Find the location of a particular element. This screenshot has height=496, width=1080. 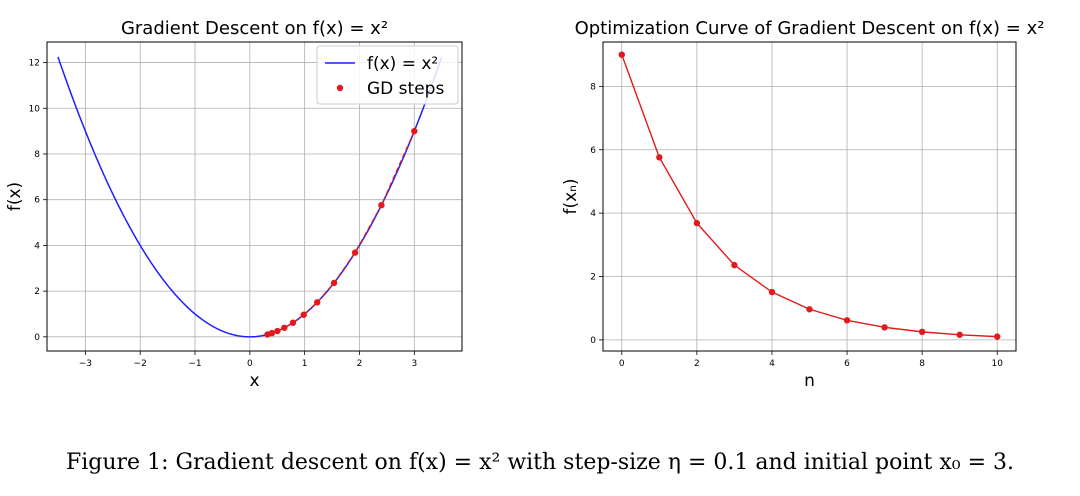

left-xtick-label: 1 is located at coordinates (305, 364).